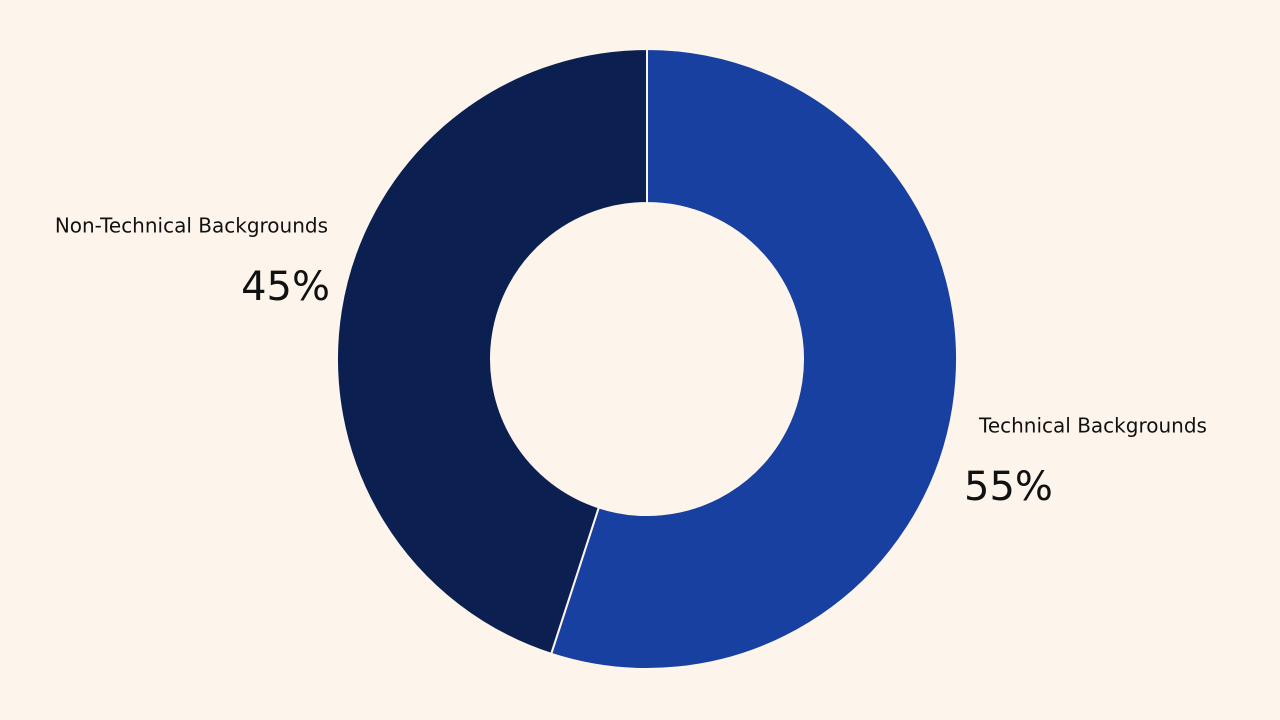 The width and height of the screenshot is (1280, 720). I want to click on category-label: Technical Backgrounds, so click(1092, 426).